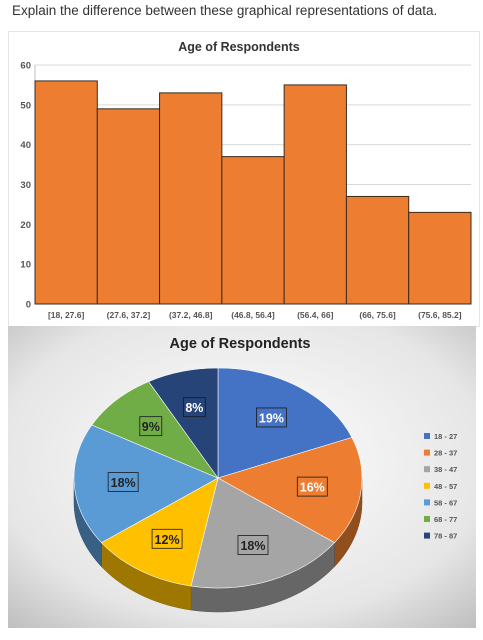 The height and width of the screenshot is (640, 483). Describe the element at coordinates (253, 315) in the screenshot. I see `x-tick-label: (46.8, 56.4]` at that location.